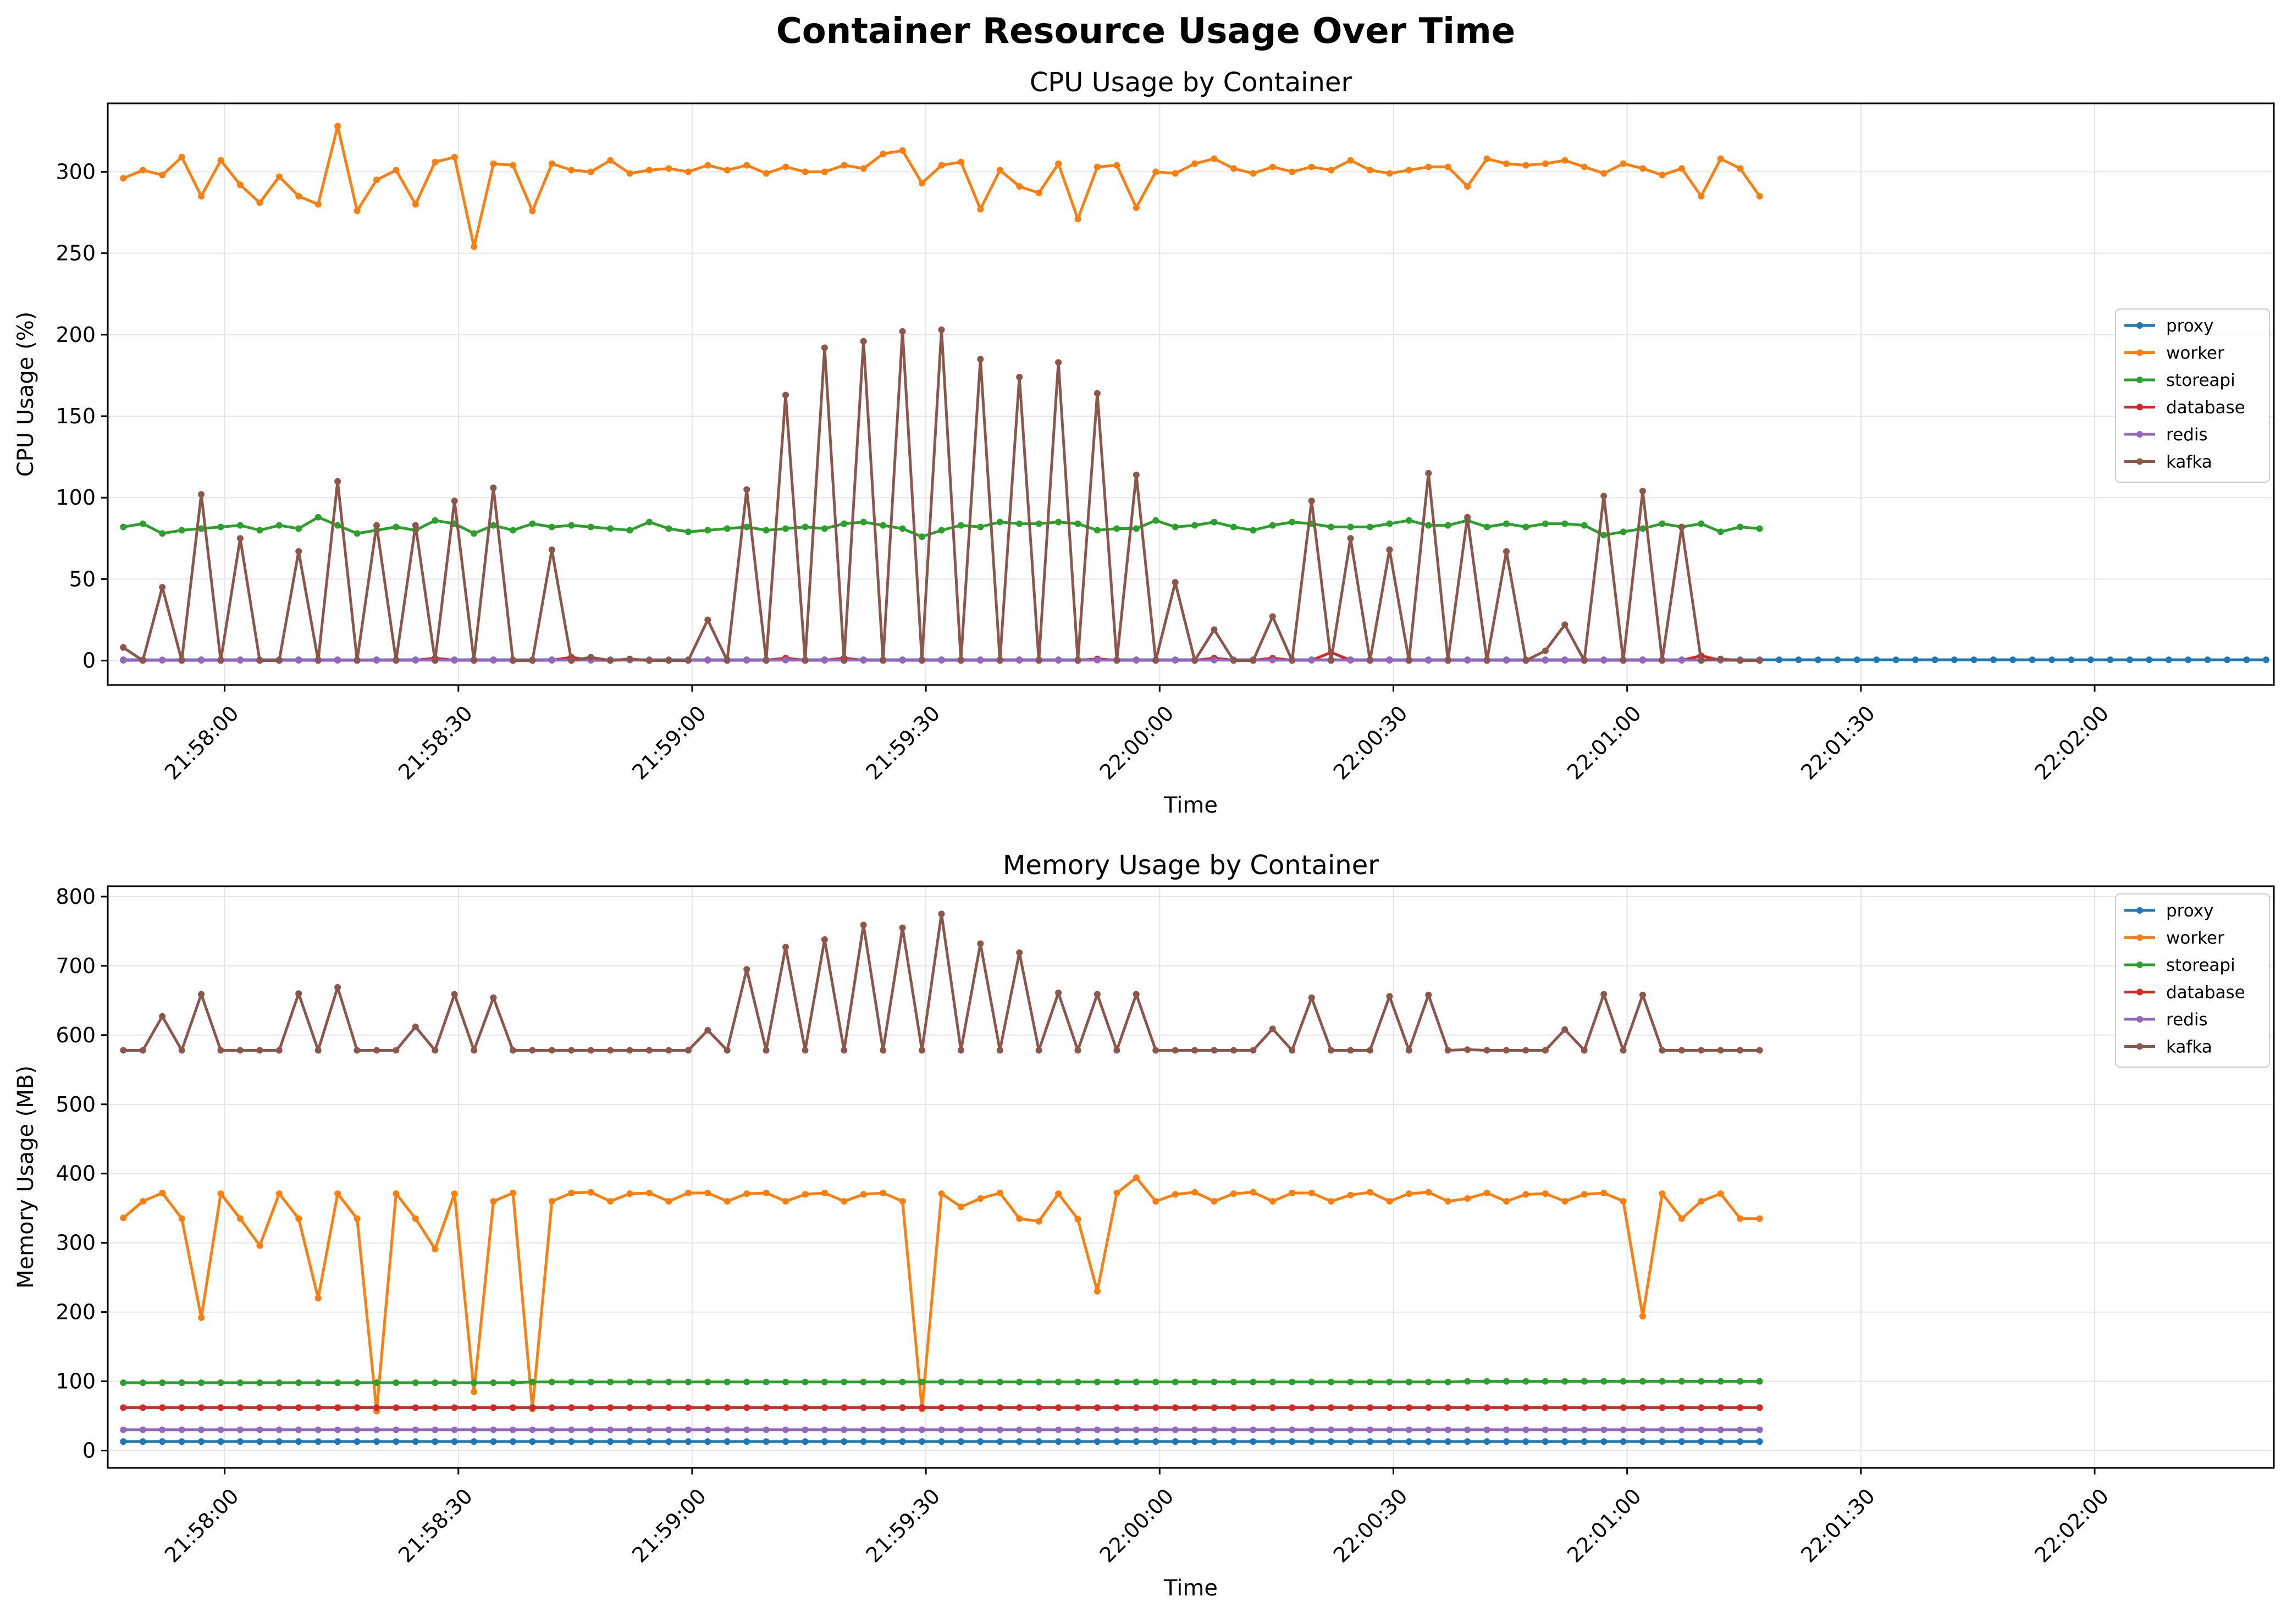  Describe the element at coordinates (2189, 326) in the screenshot. I see `legend-label: proxy` at that location.